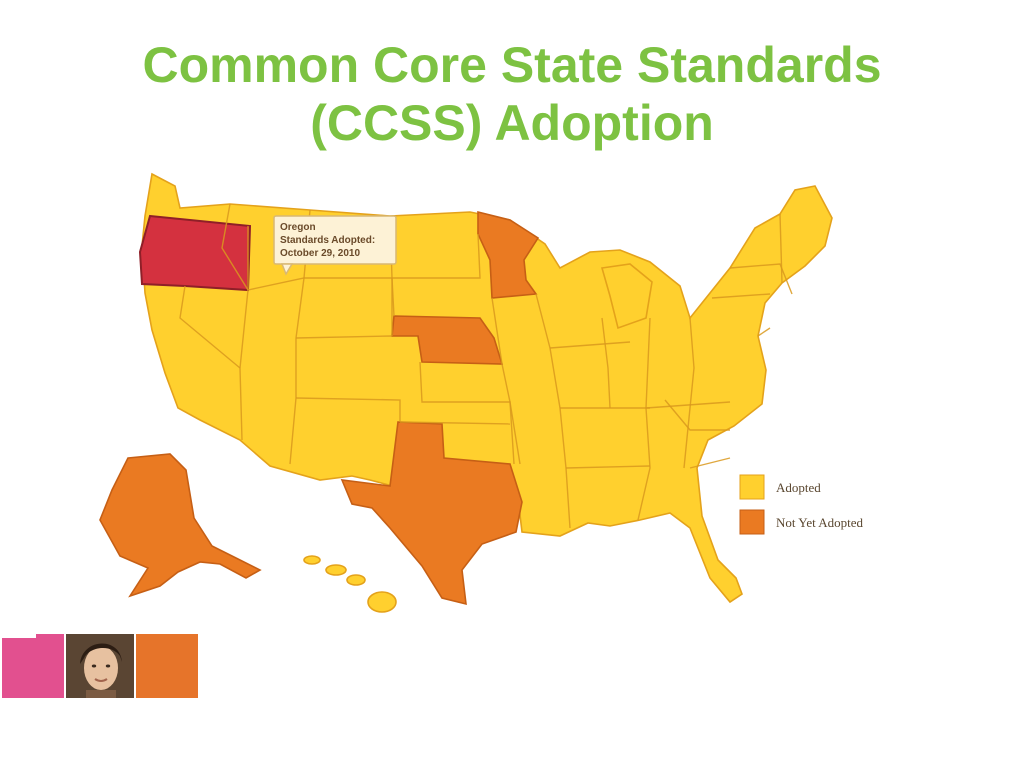 The height and width of the screenshot is (768, 1024). I want to click on tooltip-label: Standards Adopted:, so click(327, 240).